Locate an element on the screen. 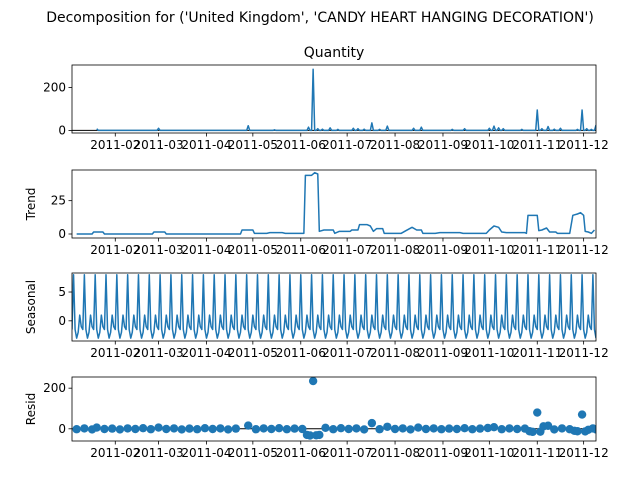  quantity-title: Quantity is located at coordinates (334, 53).